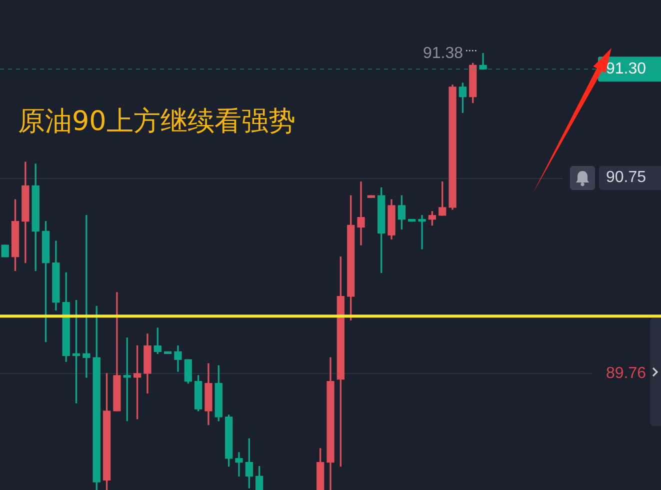 This screenshot has width=661, height=490. I want to click on y-tick-label: 90.75, so click(626, 177).